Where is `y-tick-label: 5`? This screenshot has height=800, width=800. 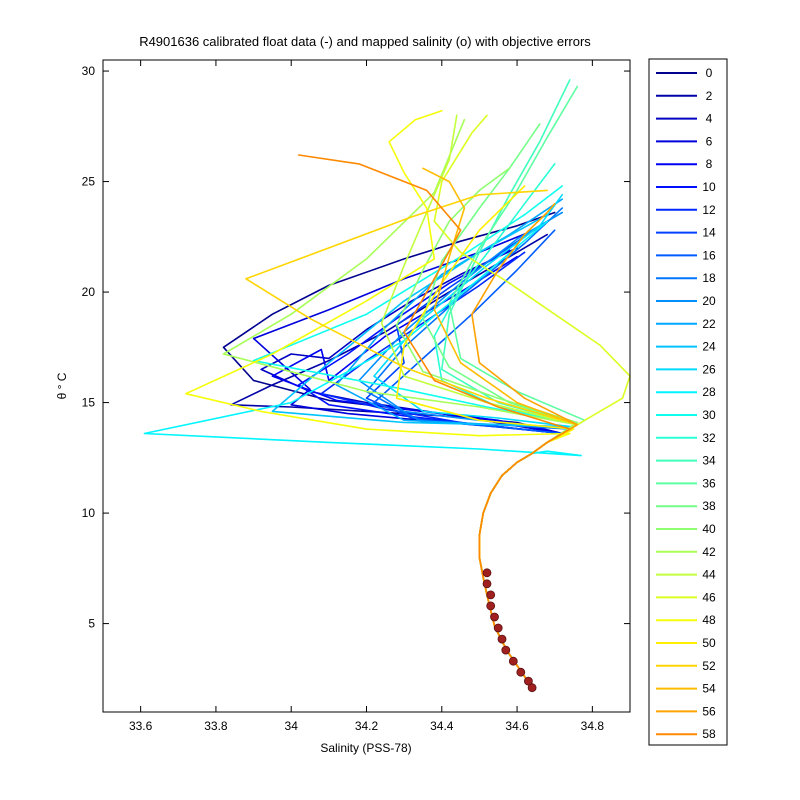 y-tick-label: 5 is located at coordinates (91, 624).